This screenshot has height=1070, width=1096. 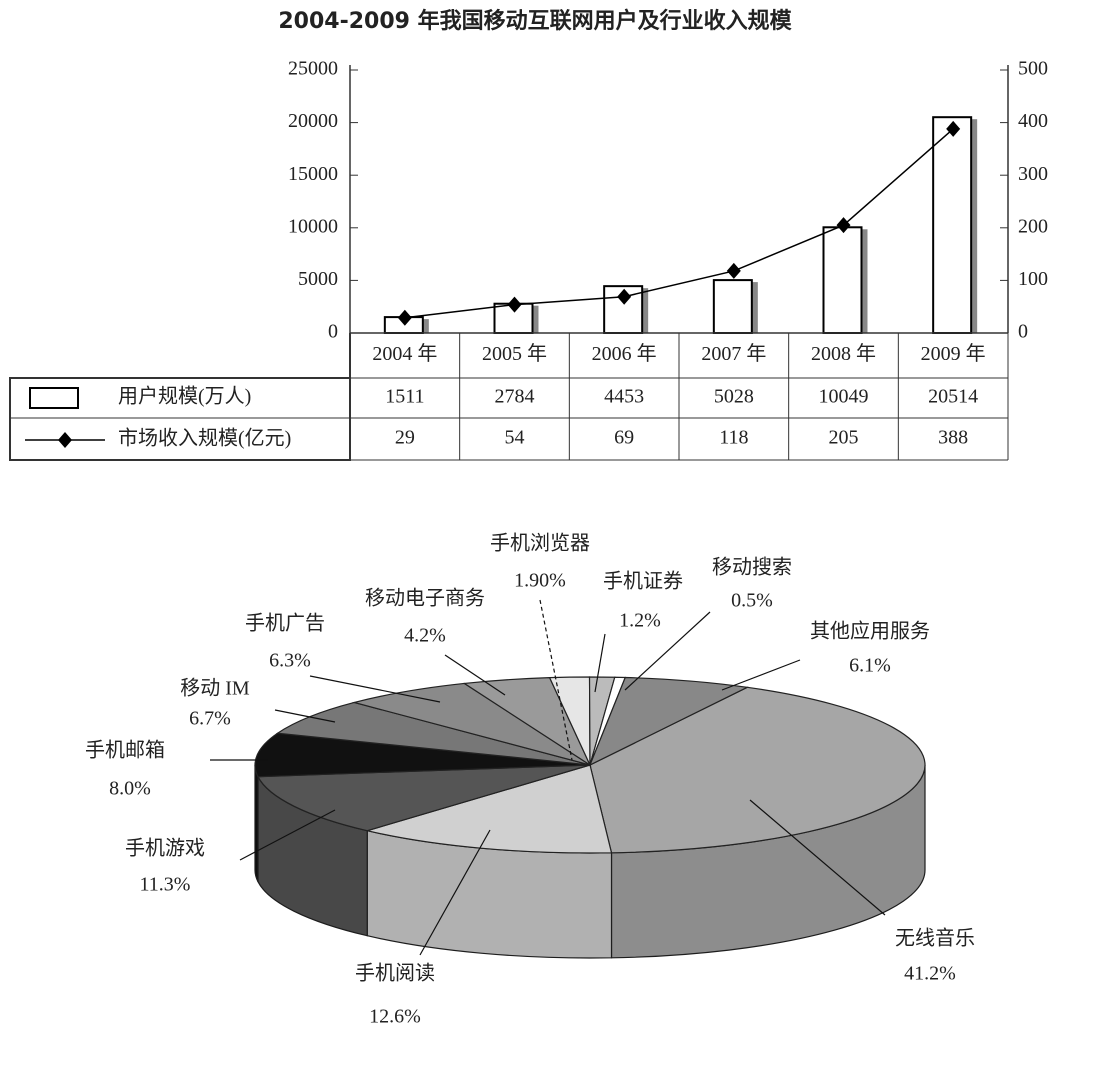 I want to click on y-tick-label: 25000, so click(x=313, y=69).